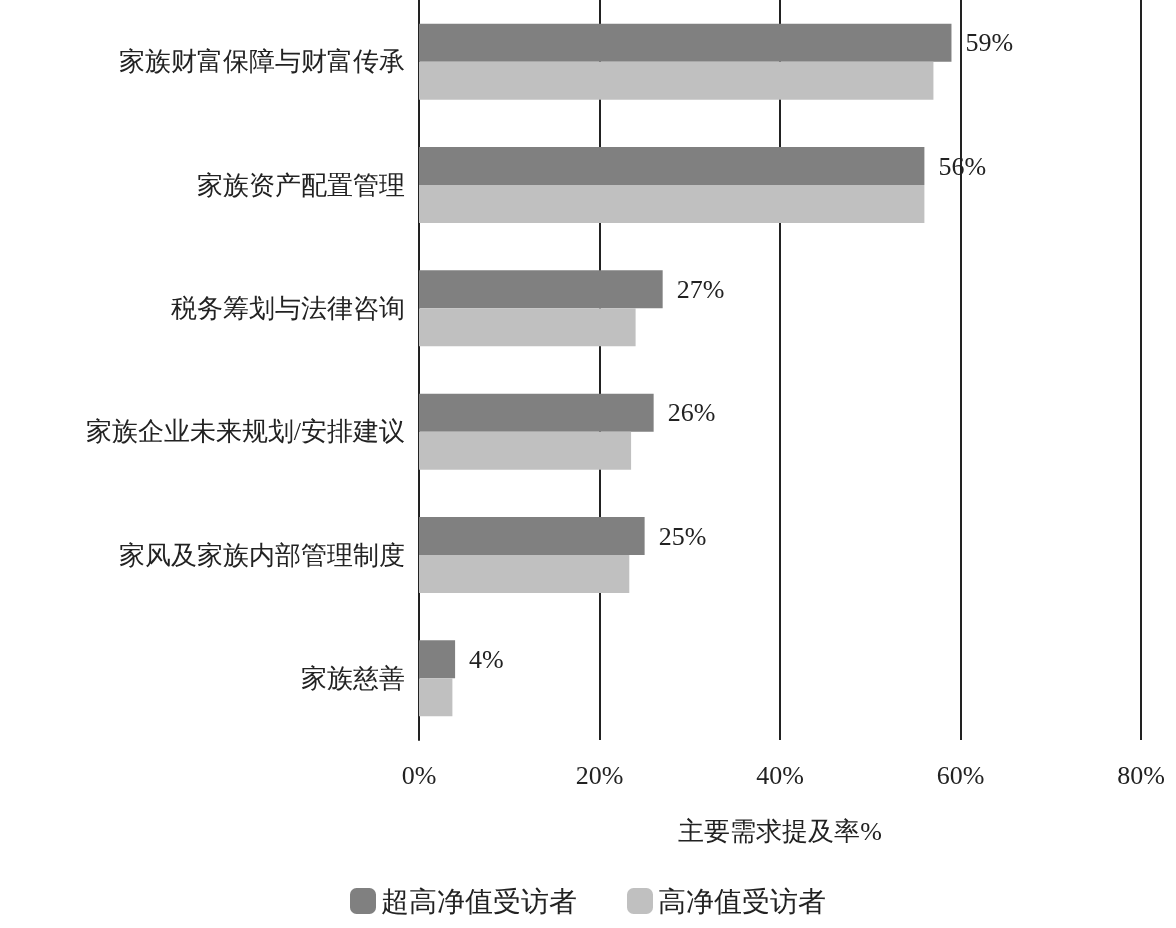 This screenshot has width=1176, height=928. Describe the element at coordinates (742, 901) in the screenshot. I see `legend-label: 高净值受访者` at that location.